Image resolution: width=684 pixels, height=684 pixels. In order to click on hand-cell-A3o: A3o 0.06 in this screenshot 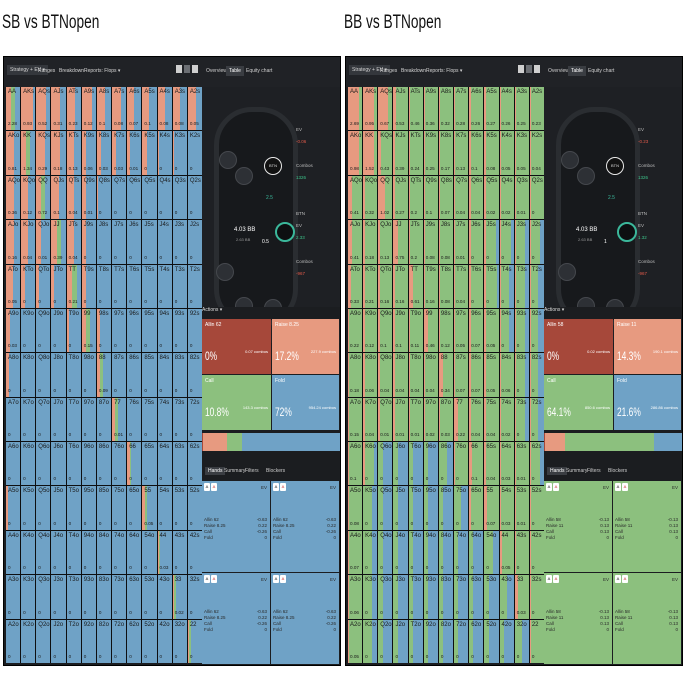, I will do `click(355, 597)`.